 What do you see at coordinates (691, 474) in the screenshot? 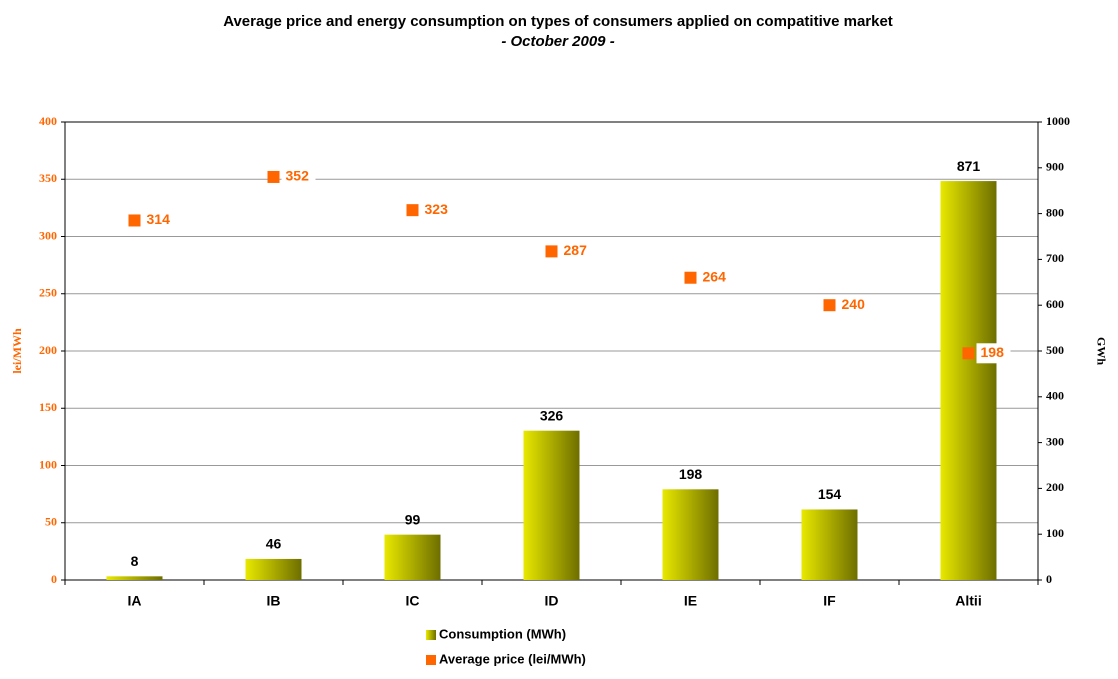
I see `bar-value-label: 198` at bounding box center [691, 474].